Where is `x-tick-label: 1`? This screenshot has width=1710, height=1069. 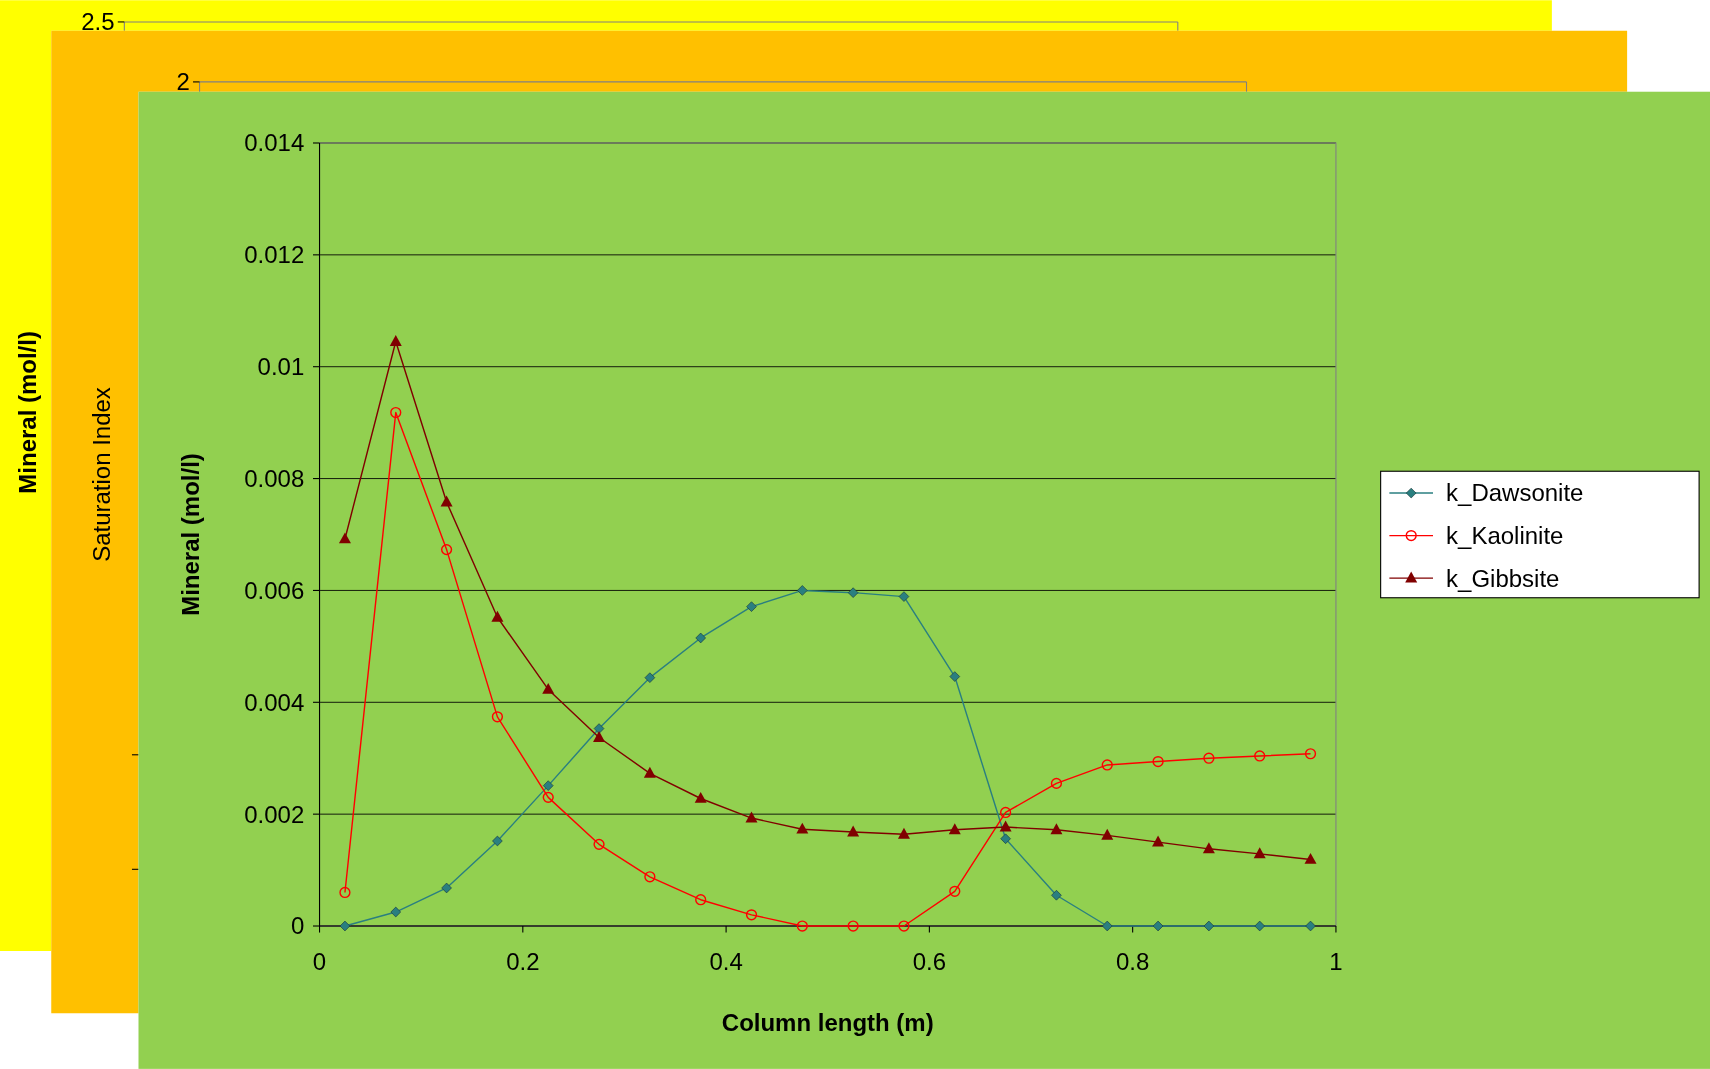
x-tick-label: 1 is located at coordinates (1336, 961).